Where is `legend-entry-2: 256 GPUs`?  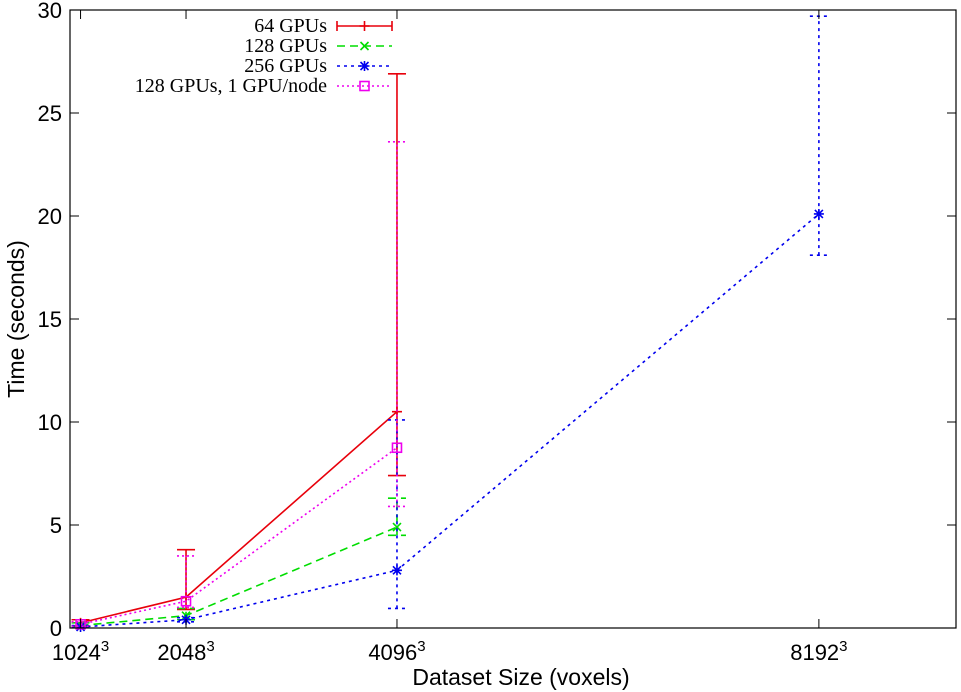
legend-entry-2: 256 GPUs is located at coordinates (318, 66).